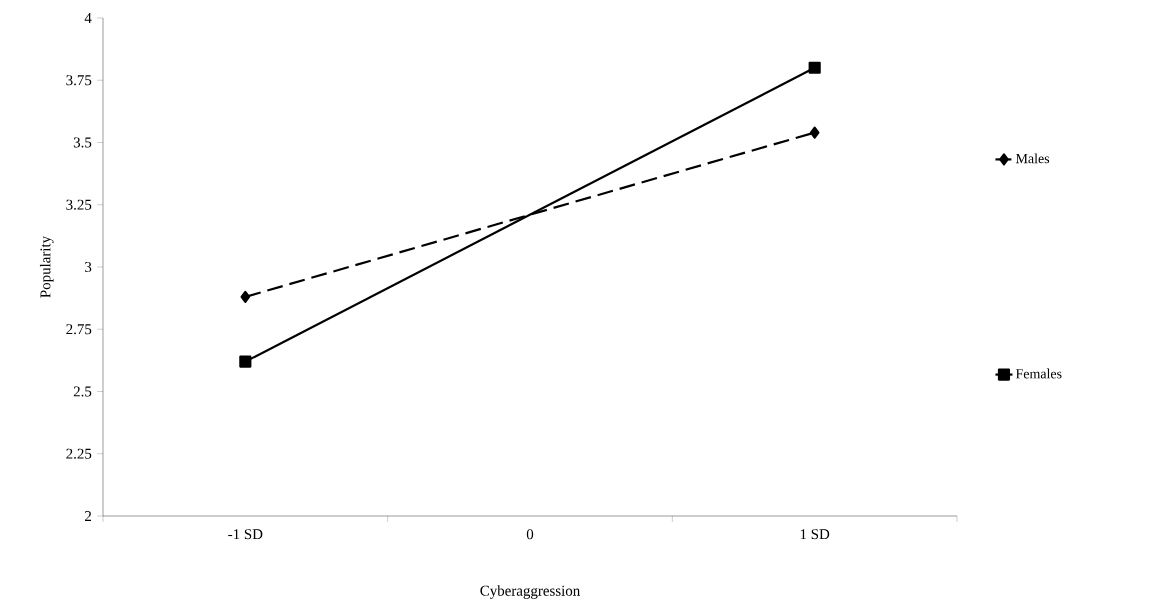  Describe the element at coordinates (1038, 373) in the screenshot. I see `legend-label: Females` at that location.